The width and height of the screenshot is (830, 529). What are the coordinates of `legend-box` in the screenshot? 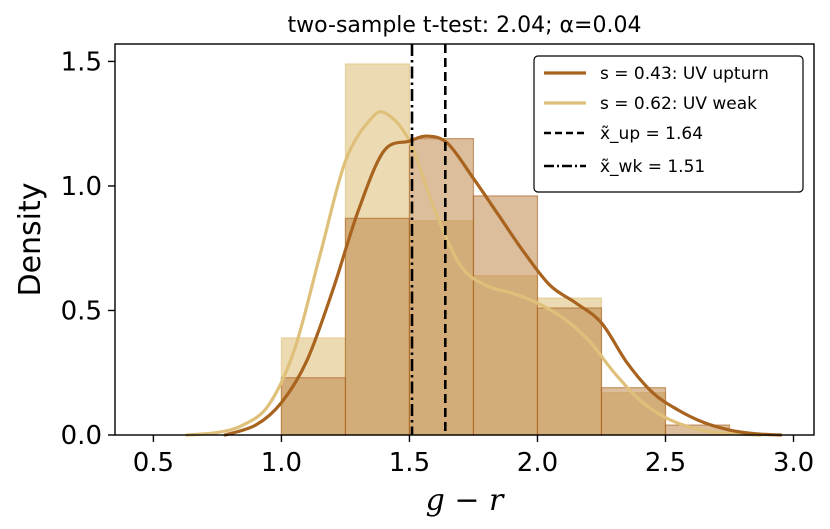 It's located at (668, 124).